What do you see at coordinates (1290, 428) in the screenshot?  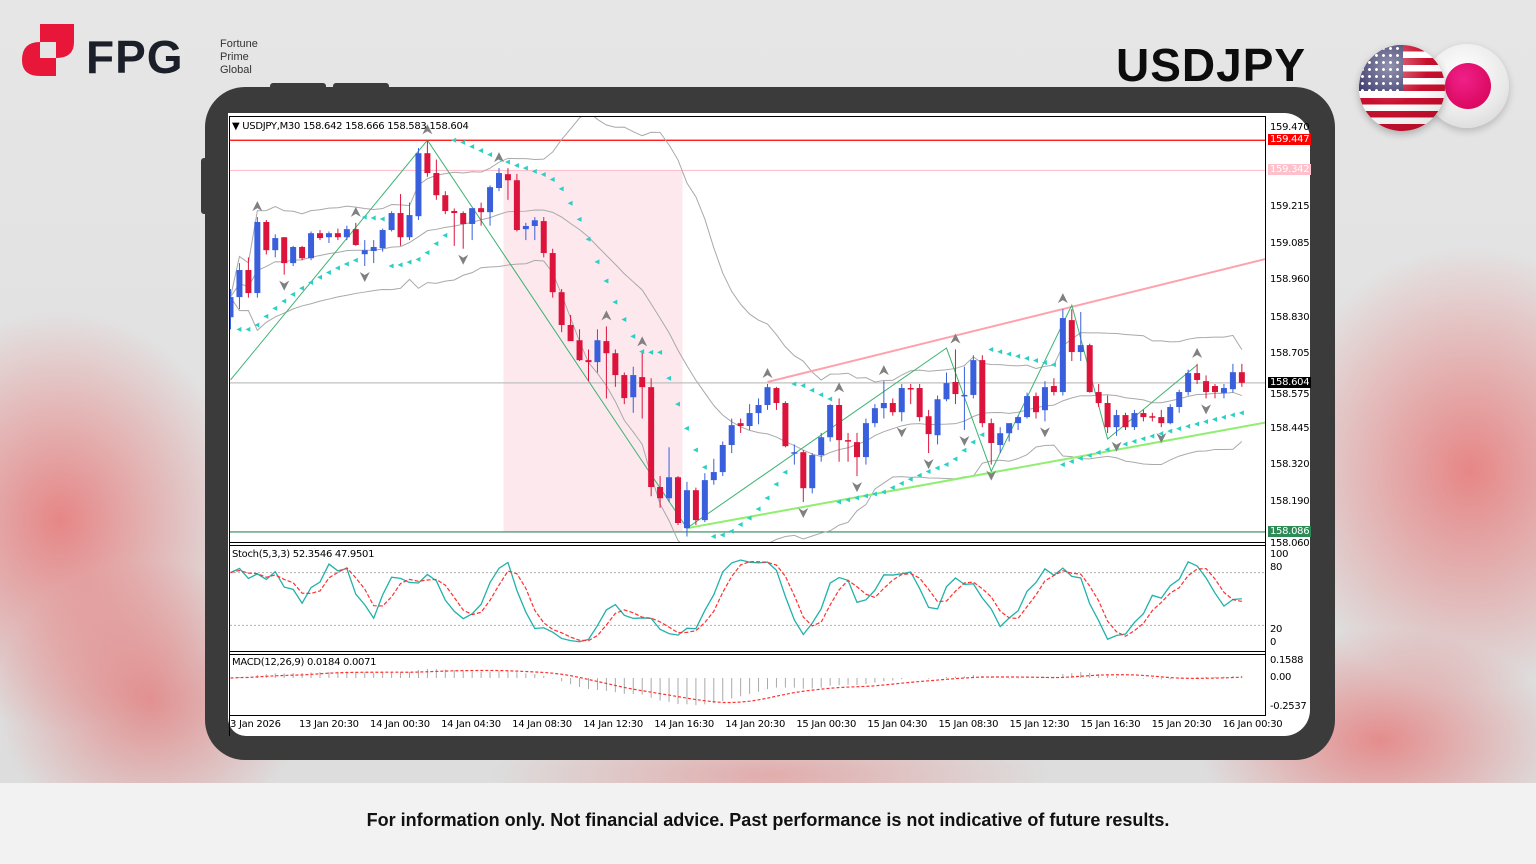 I see `price-axis-label: 158.445` at bounding box center [1290, 428].